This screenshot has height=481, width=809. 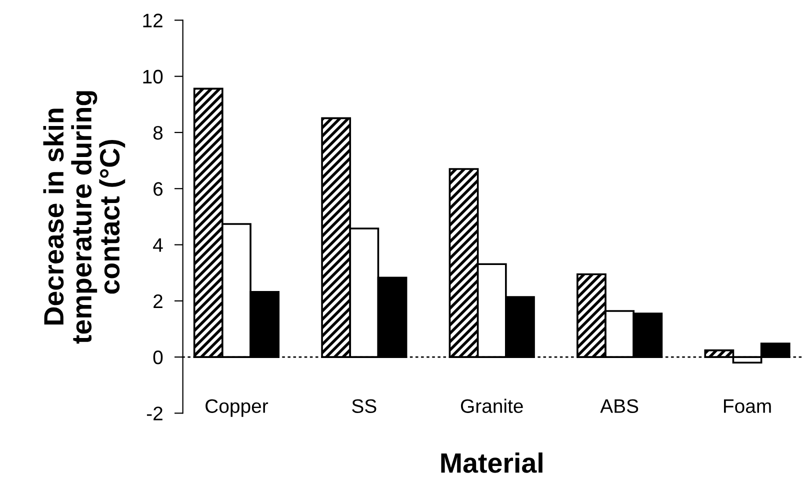 I want to click on x-tick-label: Granite, so click(x=491, y=405).